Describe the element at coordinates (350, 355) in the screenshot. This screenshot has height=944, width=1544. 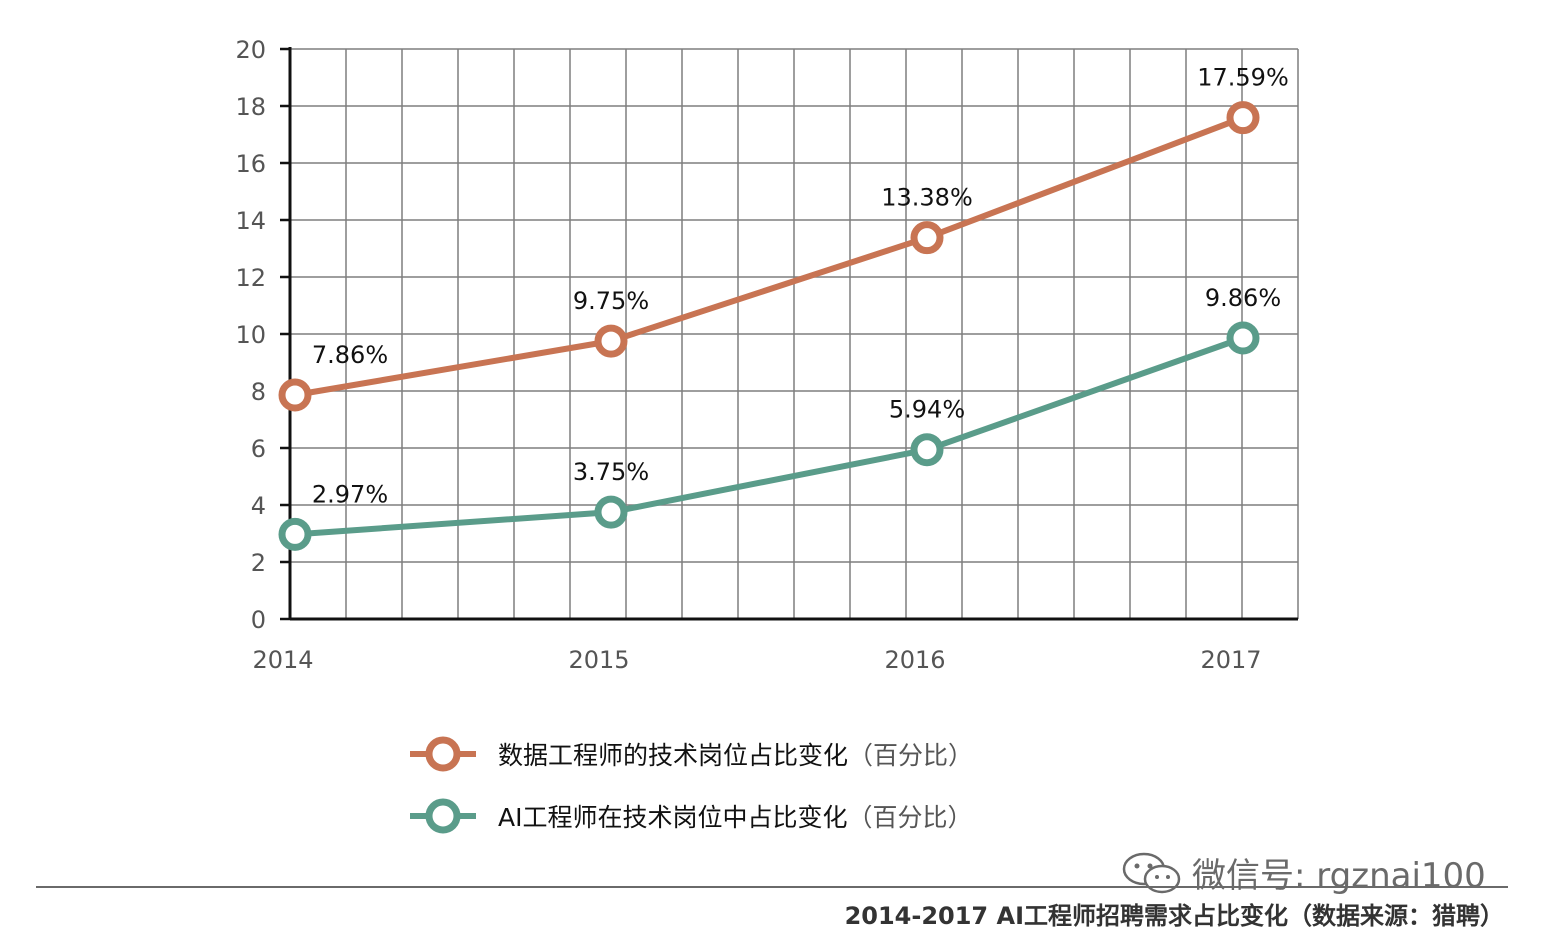
I see `data-label: 7.86%` at that location.